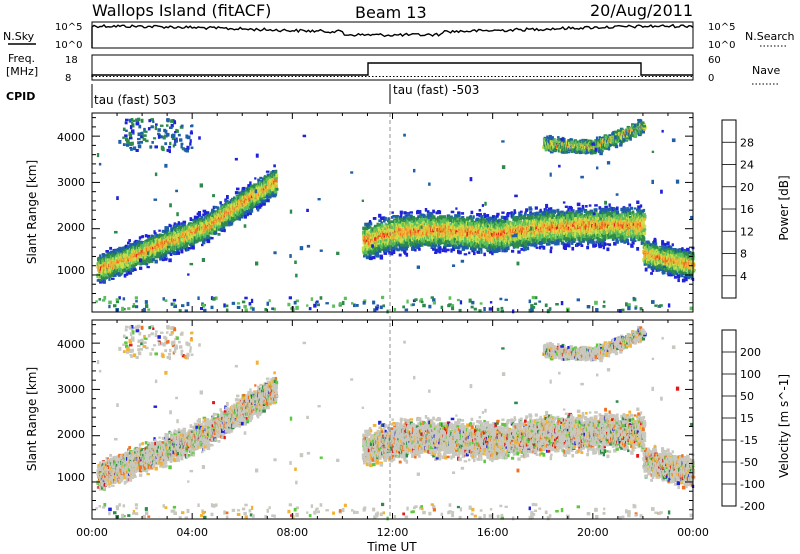 The image size is (800, 554). I want to click on freq-tick-top: 18, so click(71, 60).